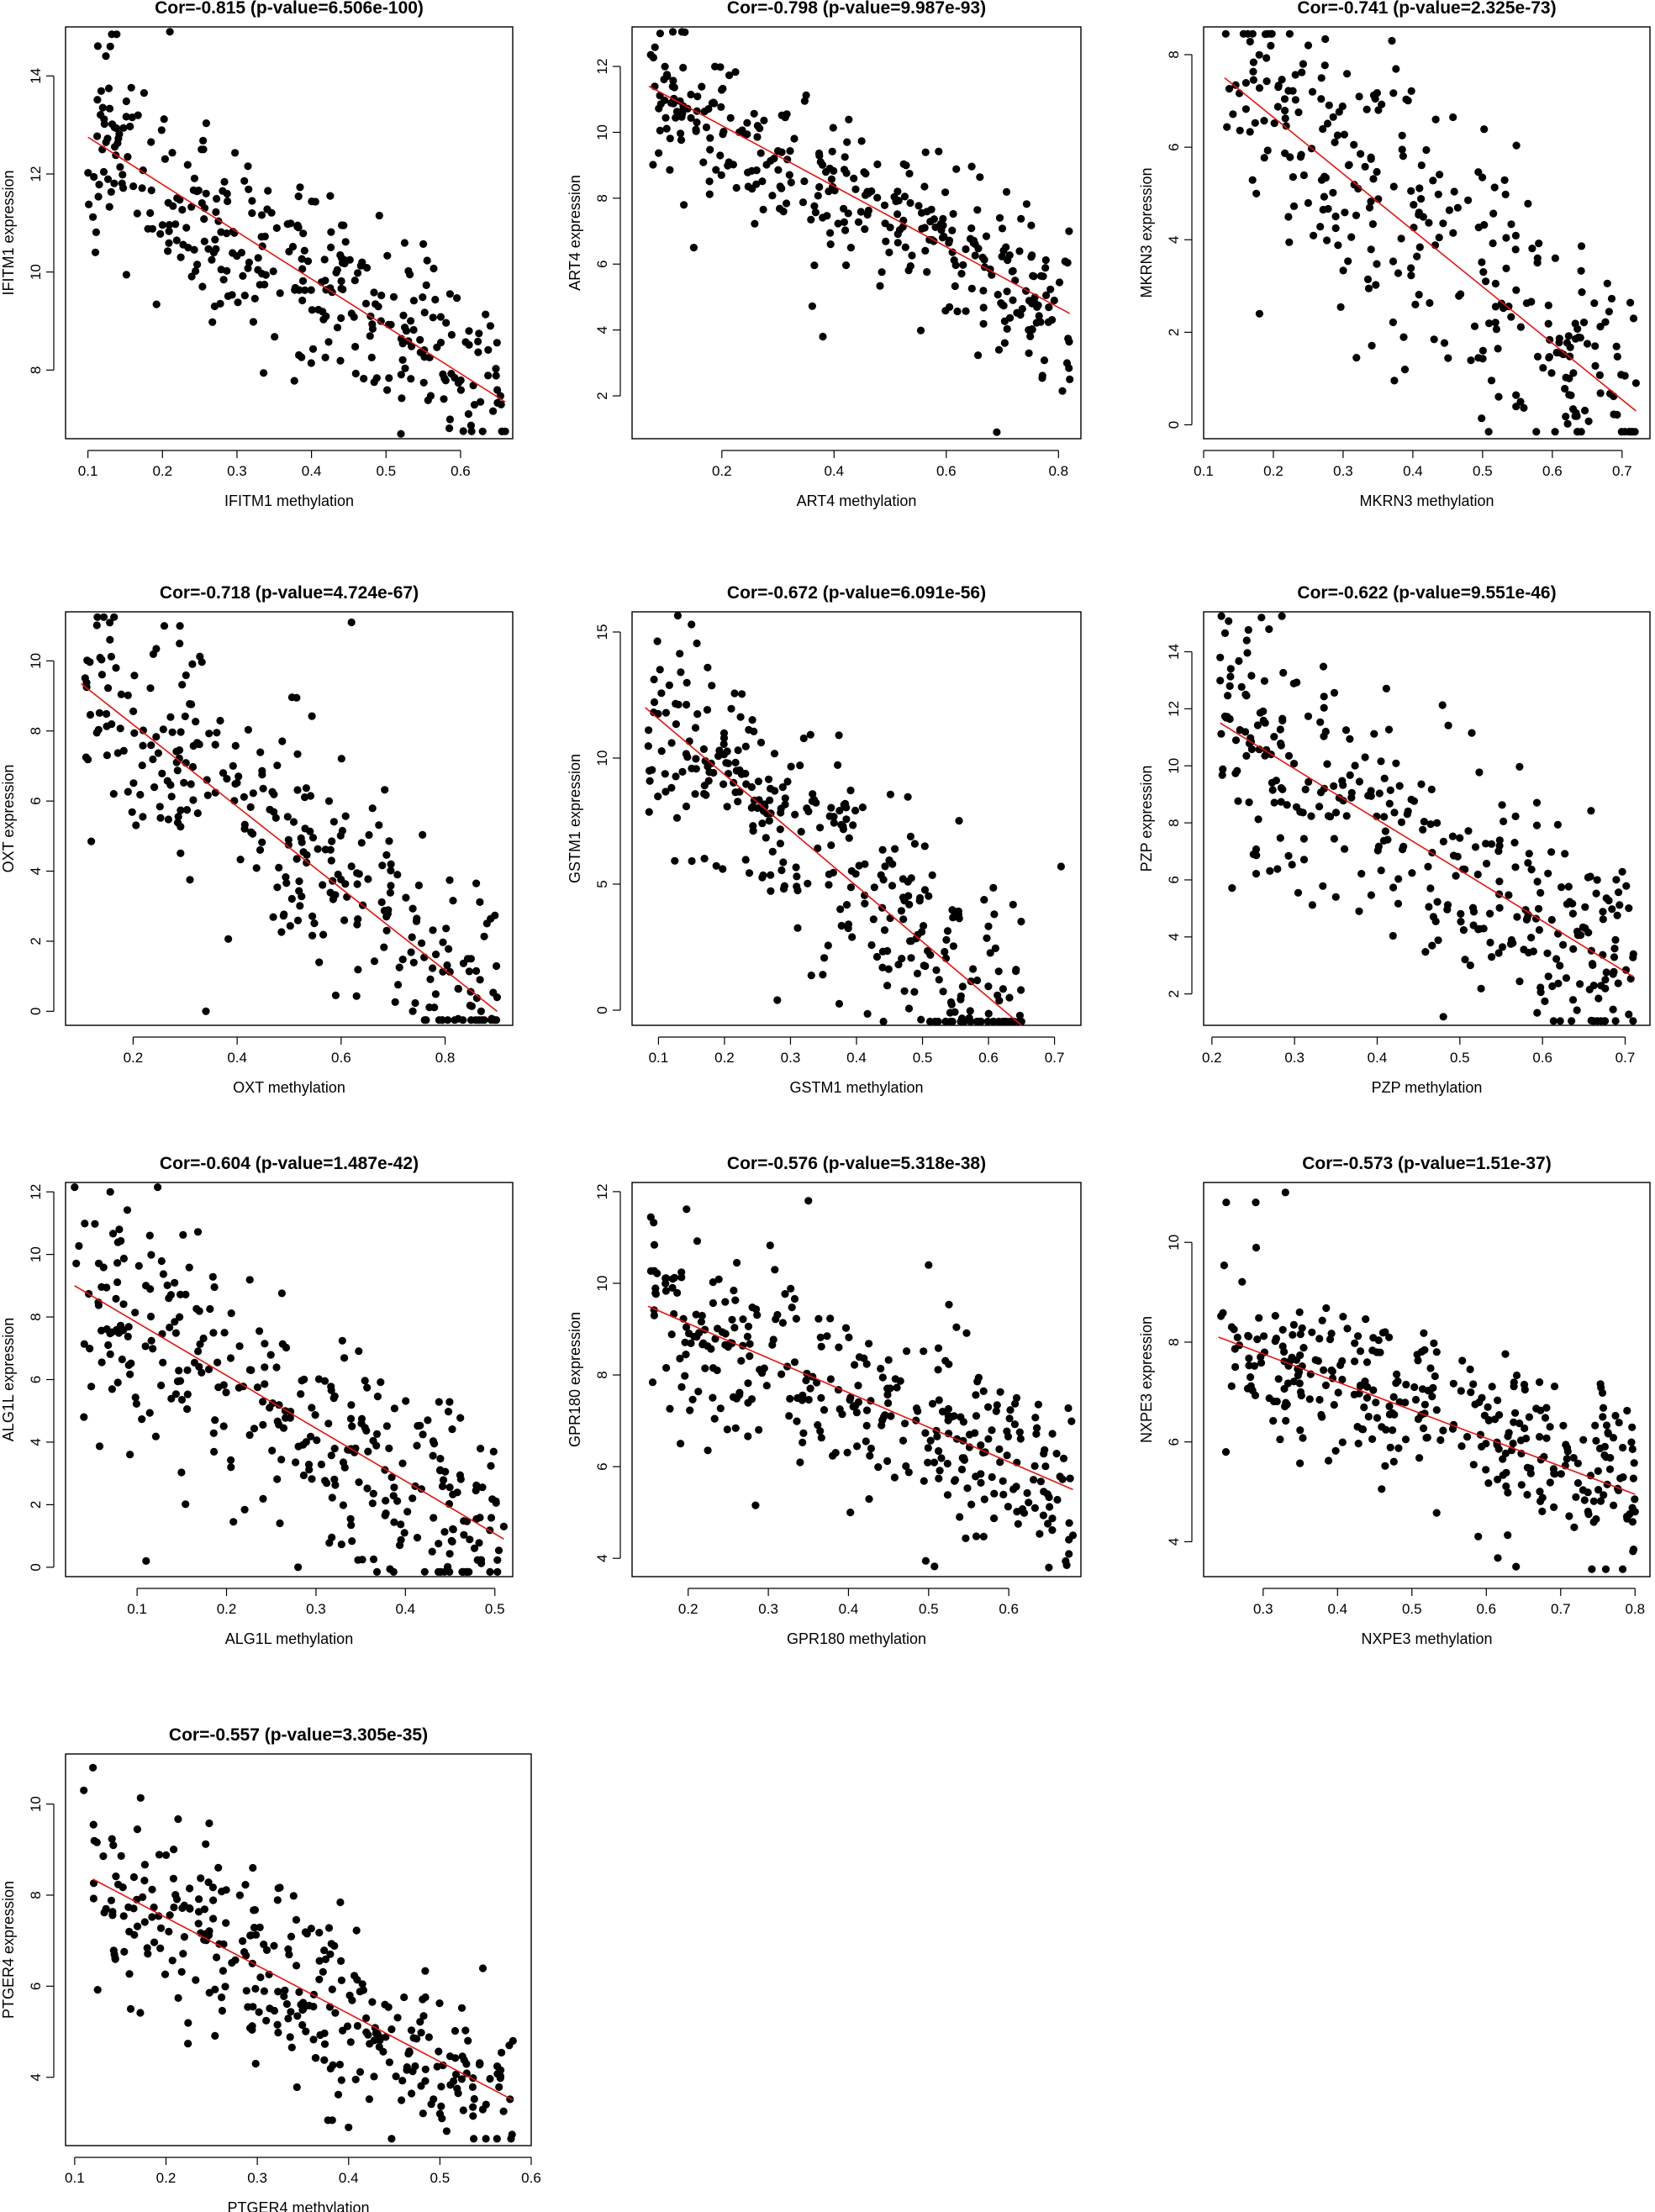  Describe the element at coordinates (36, 1192) in the screenshot. I see `y-tick-label: 12` at that location.